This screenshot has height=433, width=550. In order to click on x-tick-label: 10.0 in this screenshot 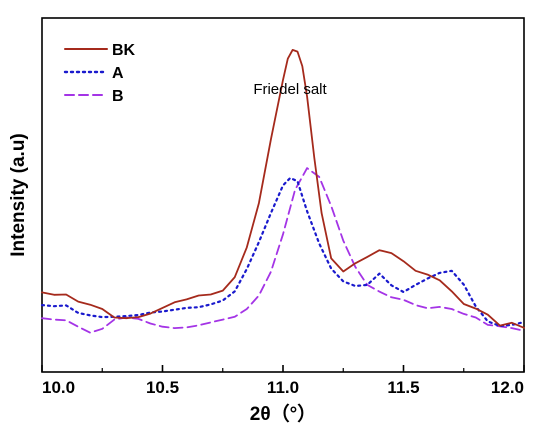, I will do `click(58, 387)`.